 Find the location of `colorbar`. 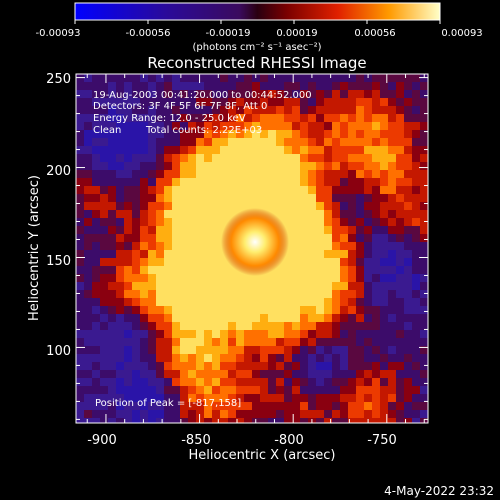

colorbar is located at coordinates (257, 11).